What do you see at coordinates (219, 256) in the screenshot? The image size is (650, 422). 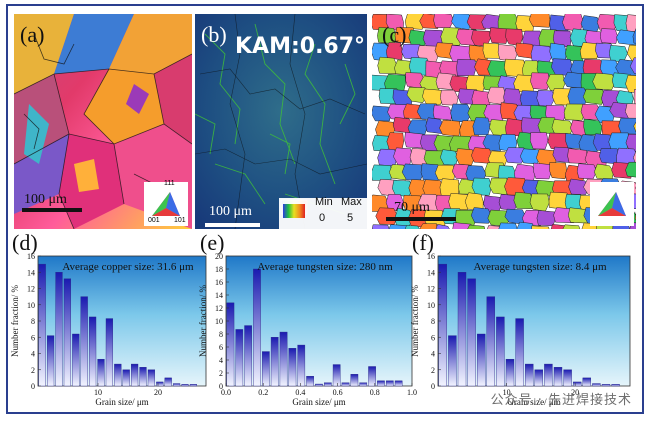 I see `y-tick-label: 20` at bounding box center [219, 256].